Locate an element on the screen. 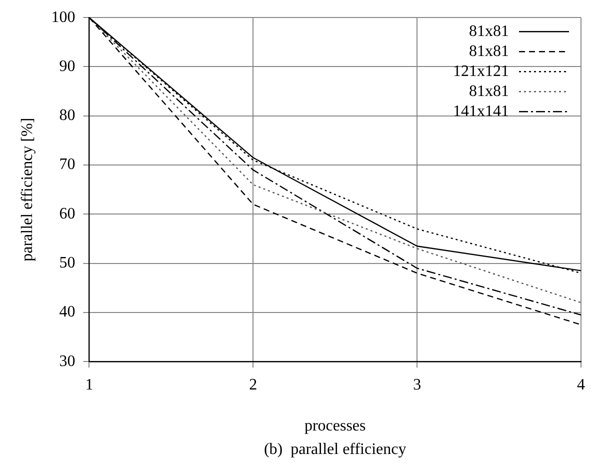 Image resolution: width=595 pixels, height=468 pixels. y-tick-label: 80 is located at coordinates (67, 115).